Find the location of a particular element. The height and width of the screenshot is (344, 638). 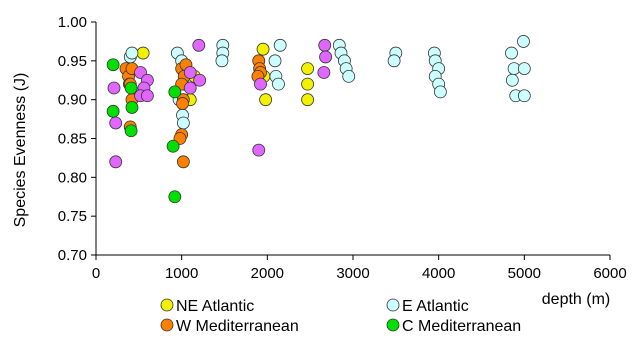

y-tick-label: 0.75 is located at coordinates (72, 216).